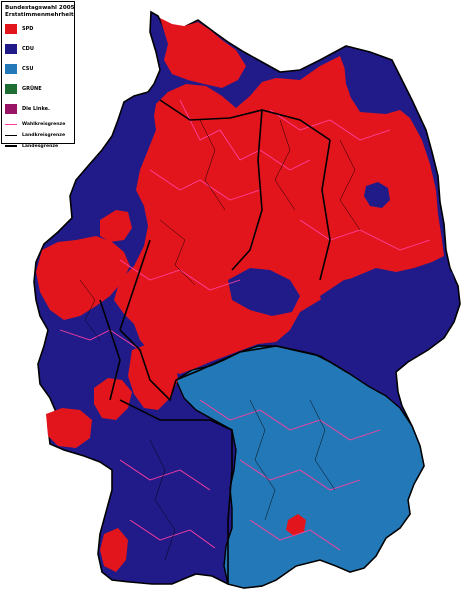 The height and width of the screenshot is (599, 475). What do you see at coordinates (28, 49) in the screenshot?
I see `legend-label-cdu: CDU` at bounding box center [28, 49].